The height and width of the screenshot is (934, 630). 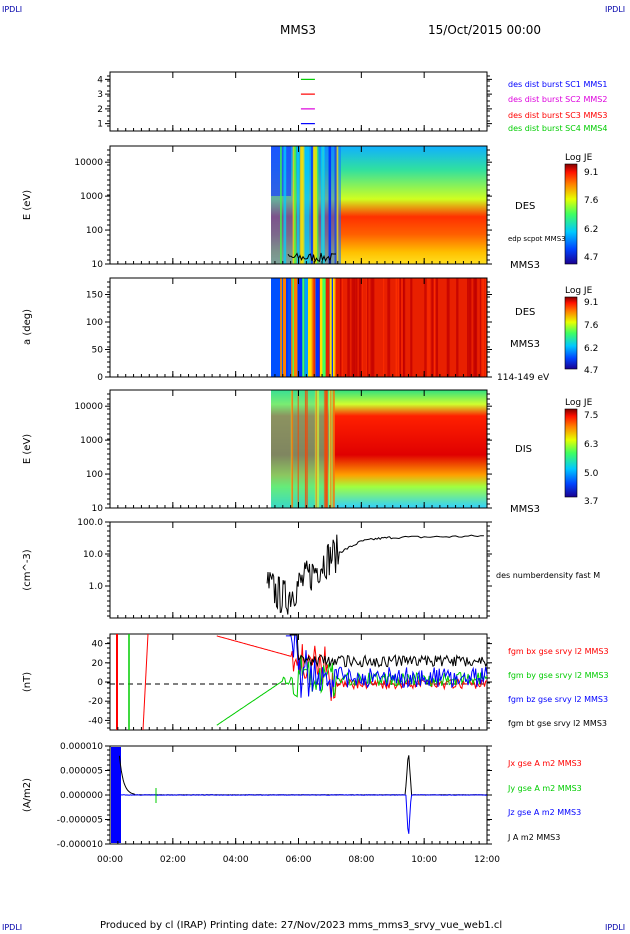 I want to click on logo-right: IPDLI, so click(x=615, y=9).